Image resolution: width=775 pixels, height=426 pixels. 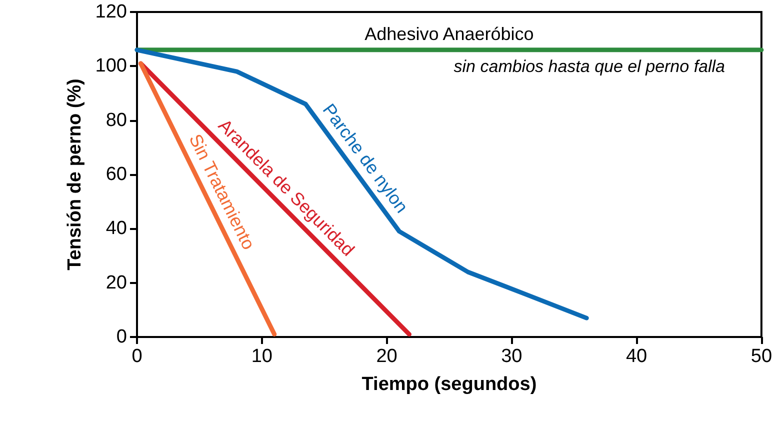 What do you see at coordinates (116, 283) in the screenshot?
I see `y-tick-label: 20` at bounding box center [116, 283].